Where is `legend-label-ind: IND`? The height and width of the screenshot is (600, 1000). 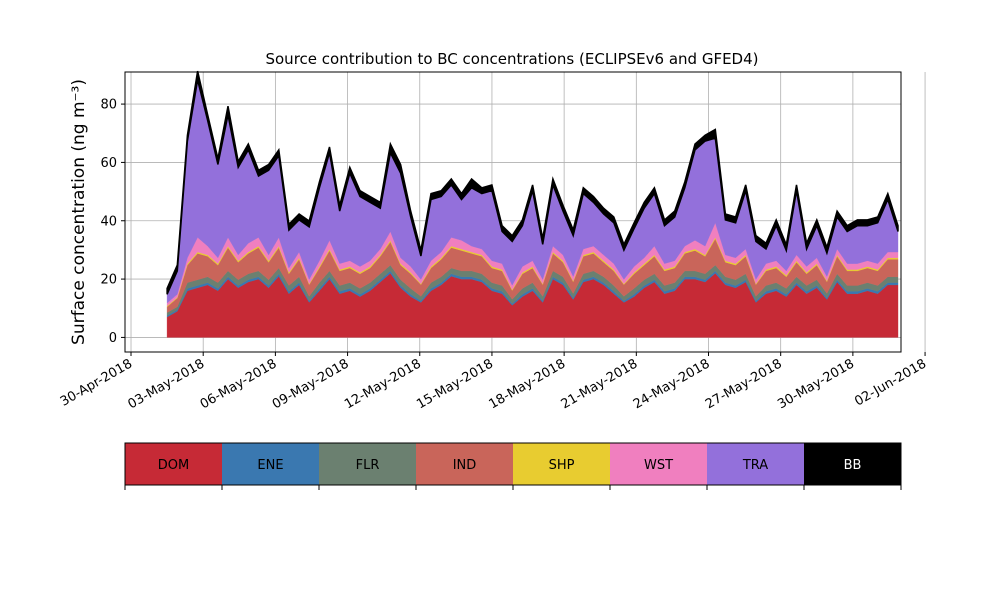
legend-label-ind: IND is located at coordinates (465, 465).